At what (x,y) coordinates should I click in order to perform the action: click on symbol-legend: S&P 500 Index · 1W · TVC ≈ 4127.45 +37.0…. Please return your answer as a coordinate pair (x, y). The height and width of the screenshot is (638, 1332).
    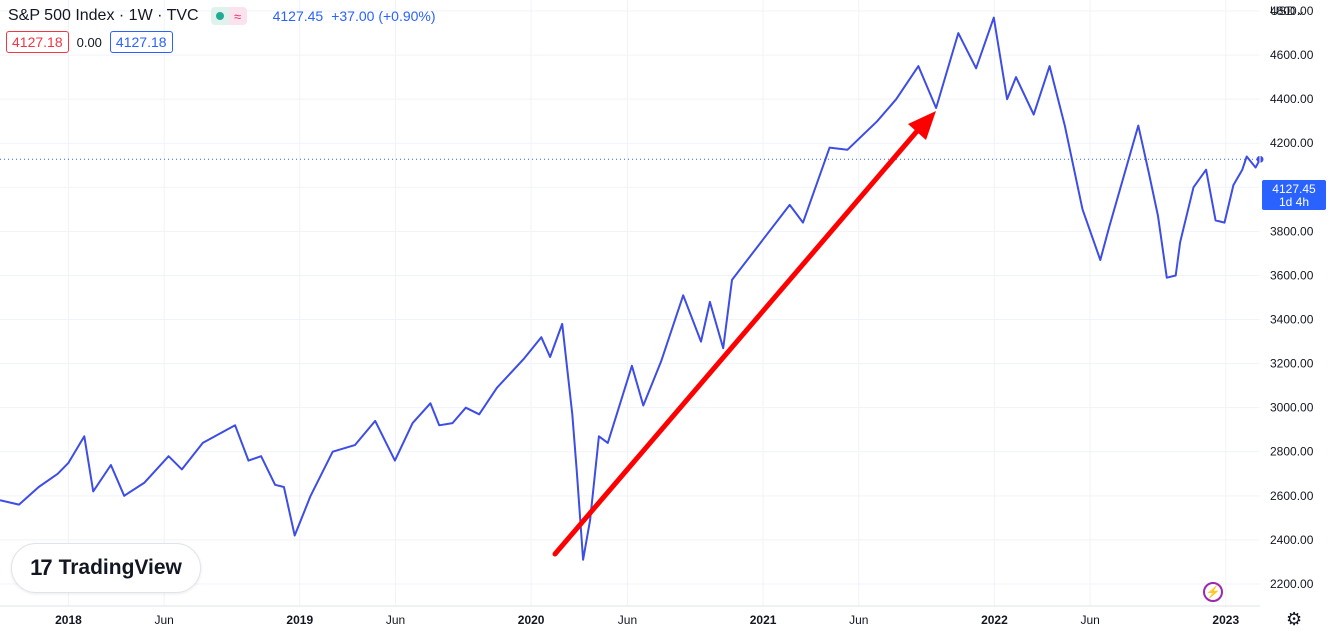
    Looking at the image, I should click on (222, 16).